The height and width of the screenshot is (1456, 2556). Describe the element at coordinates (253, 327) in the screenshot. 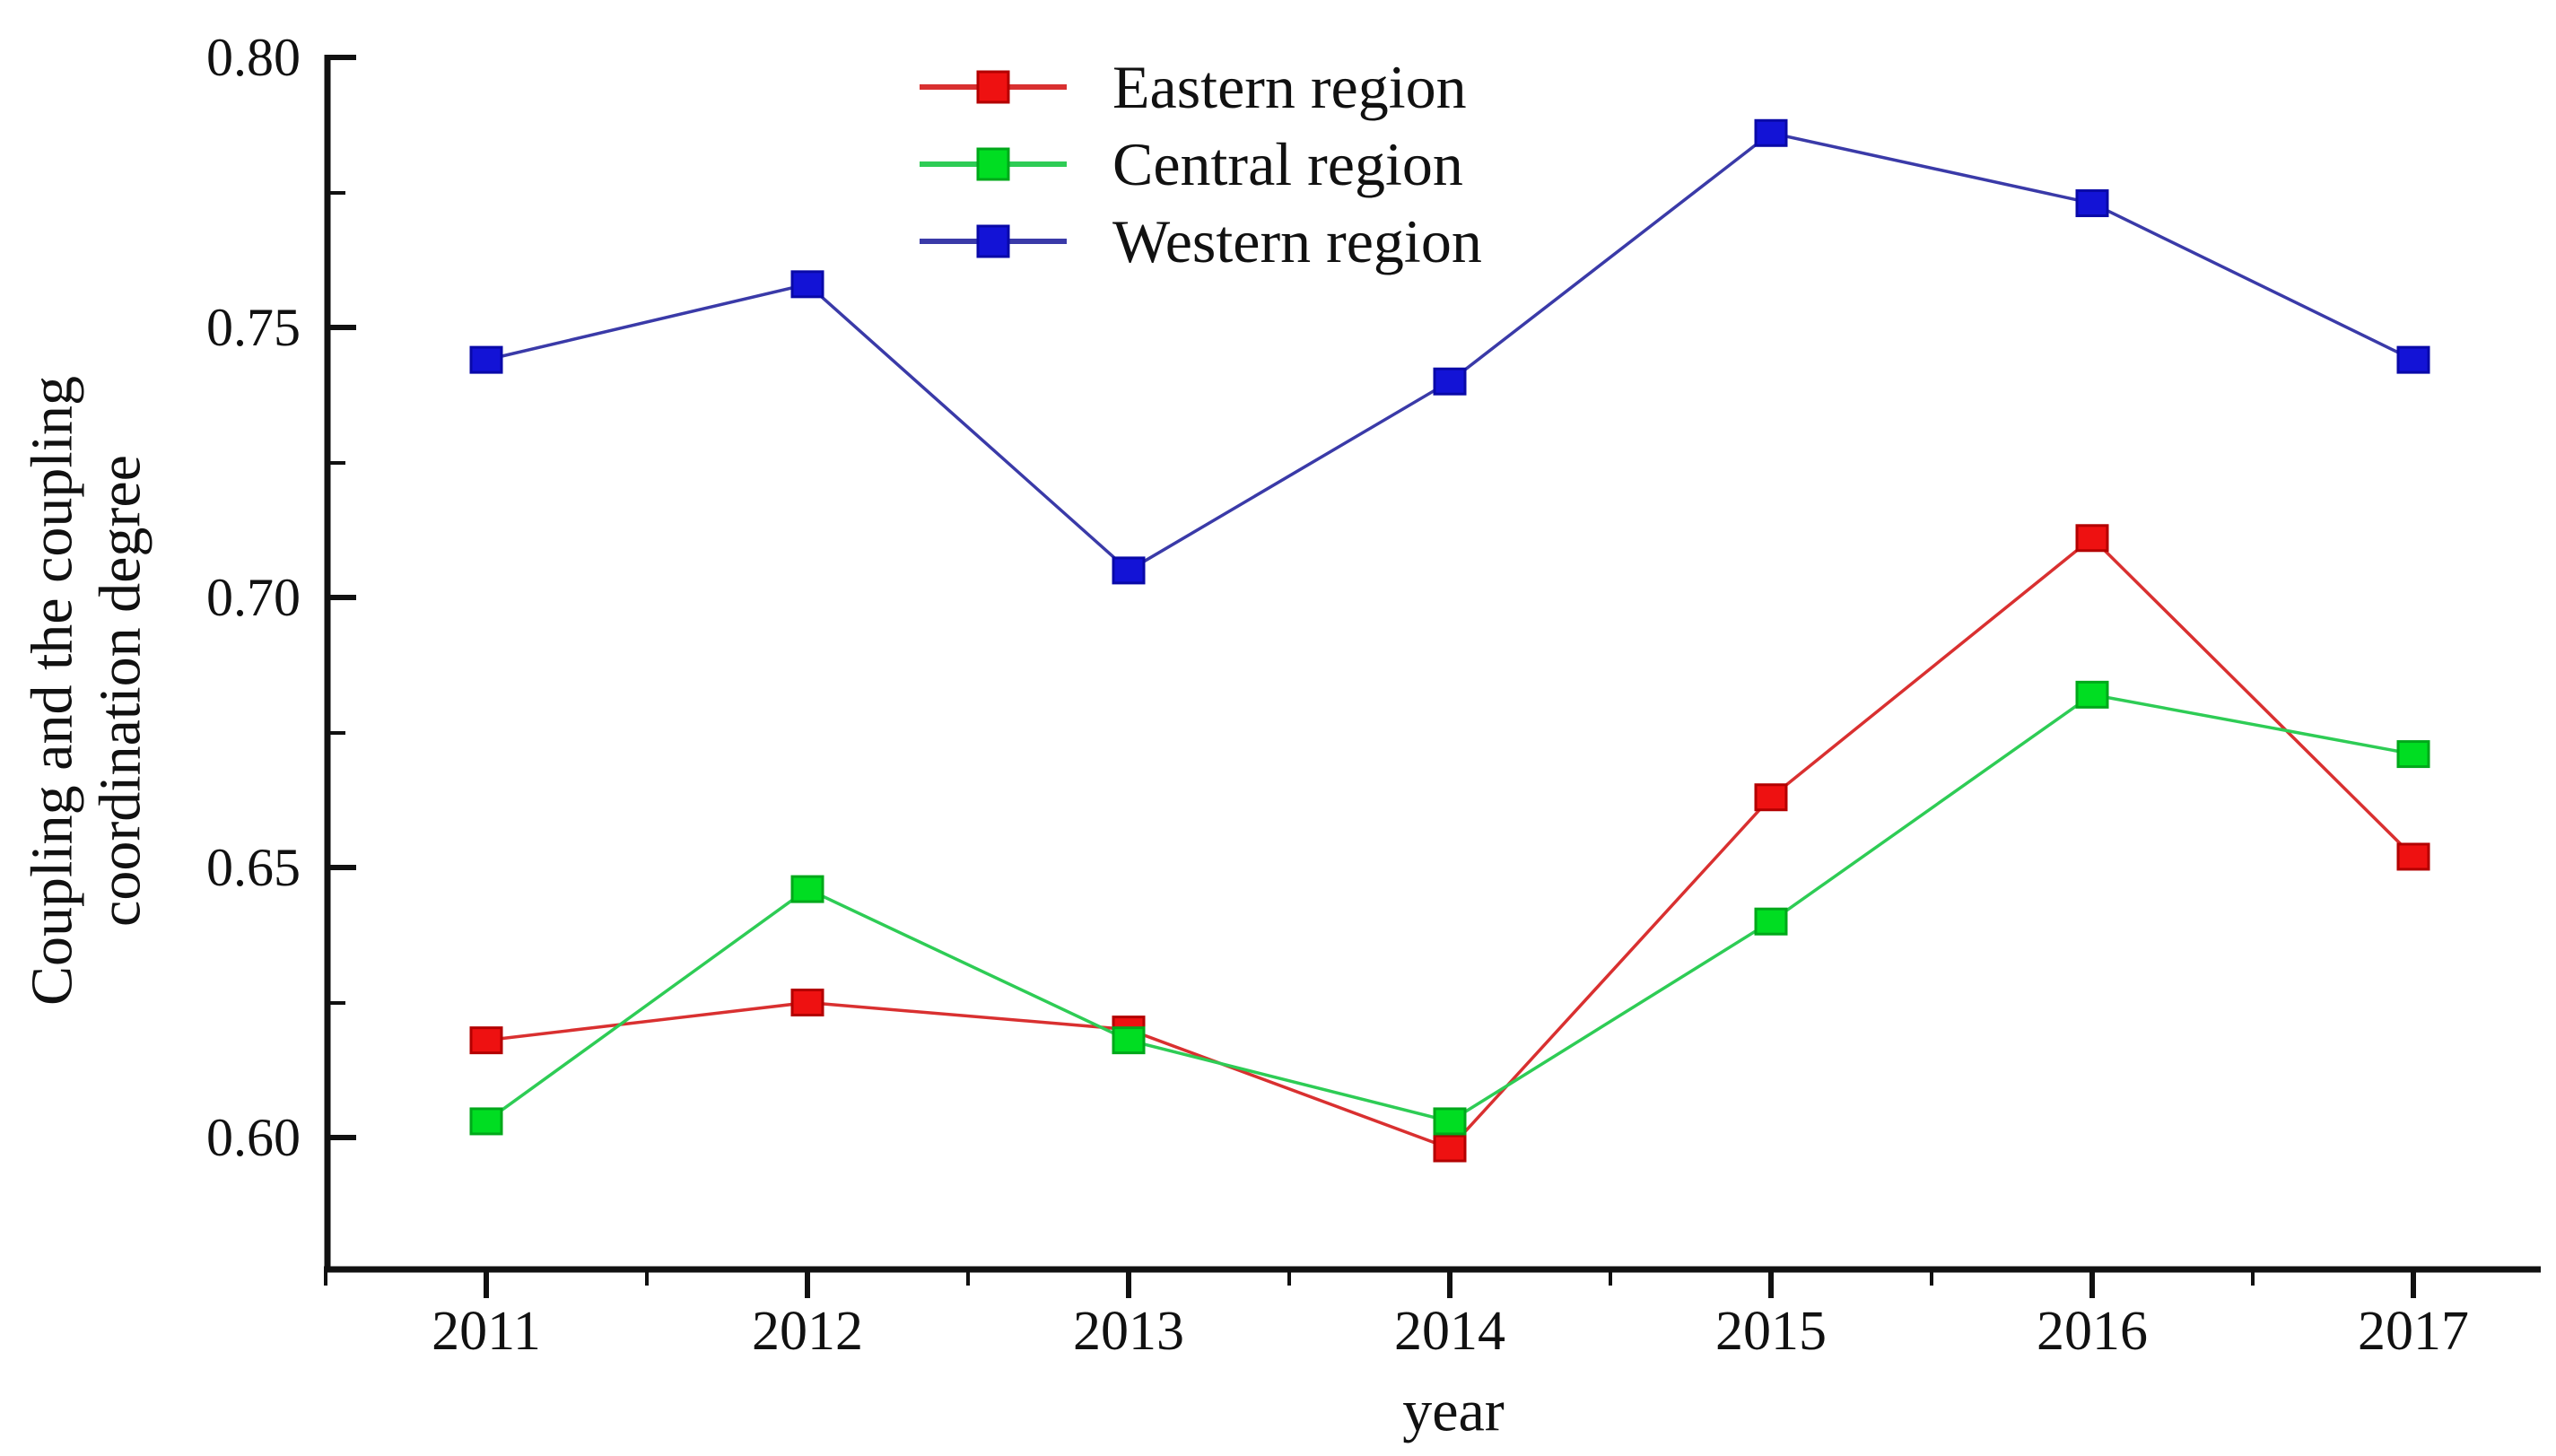

I see `y-tick-label: 0.75` at that location.